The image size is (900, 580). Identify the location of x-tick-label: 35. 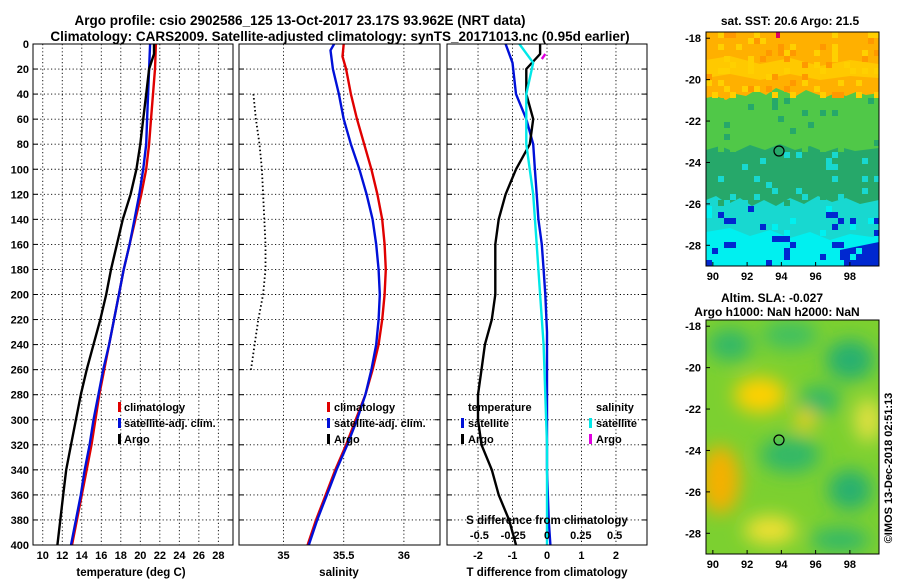
(283, 556).